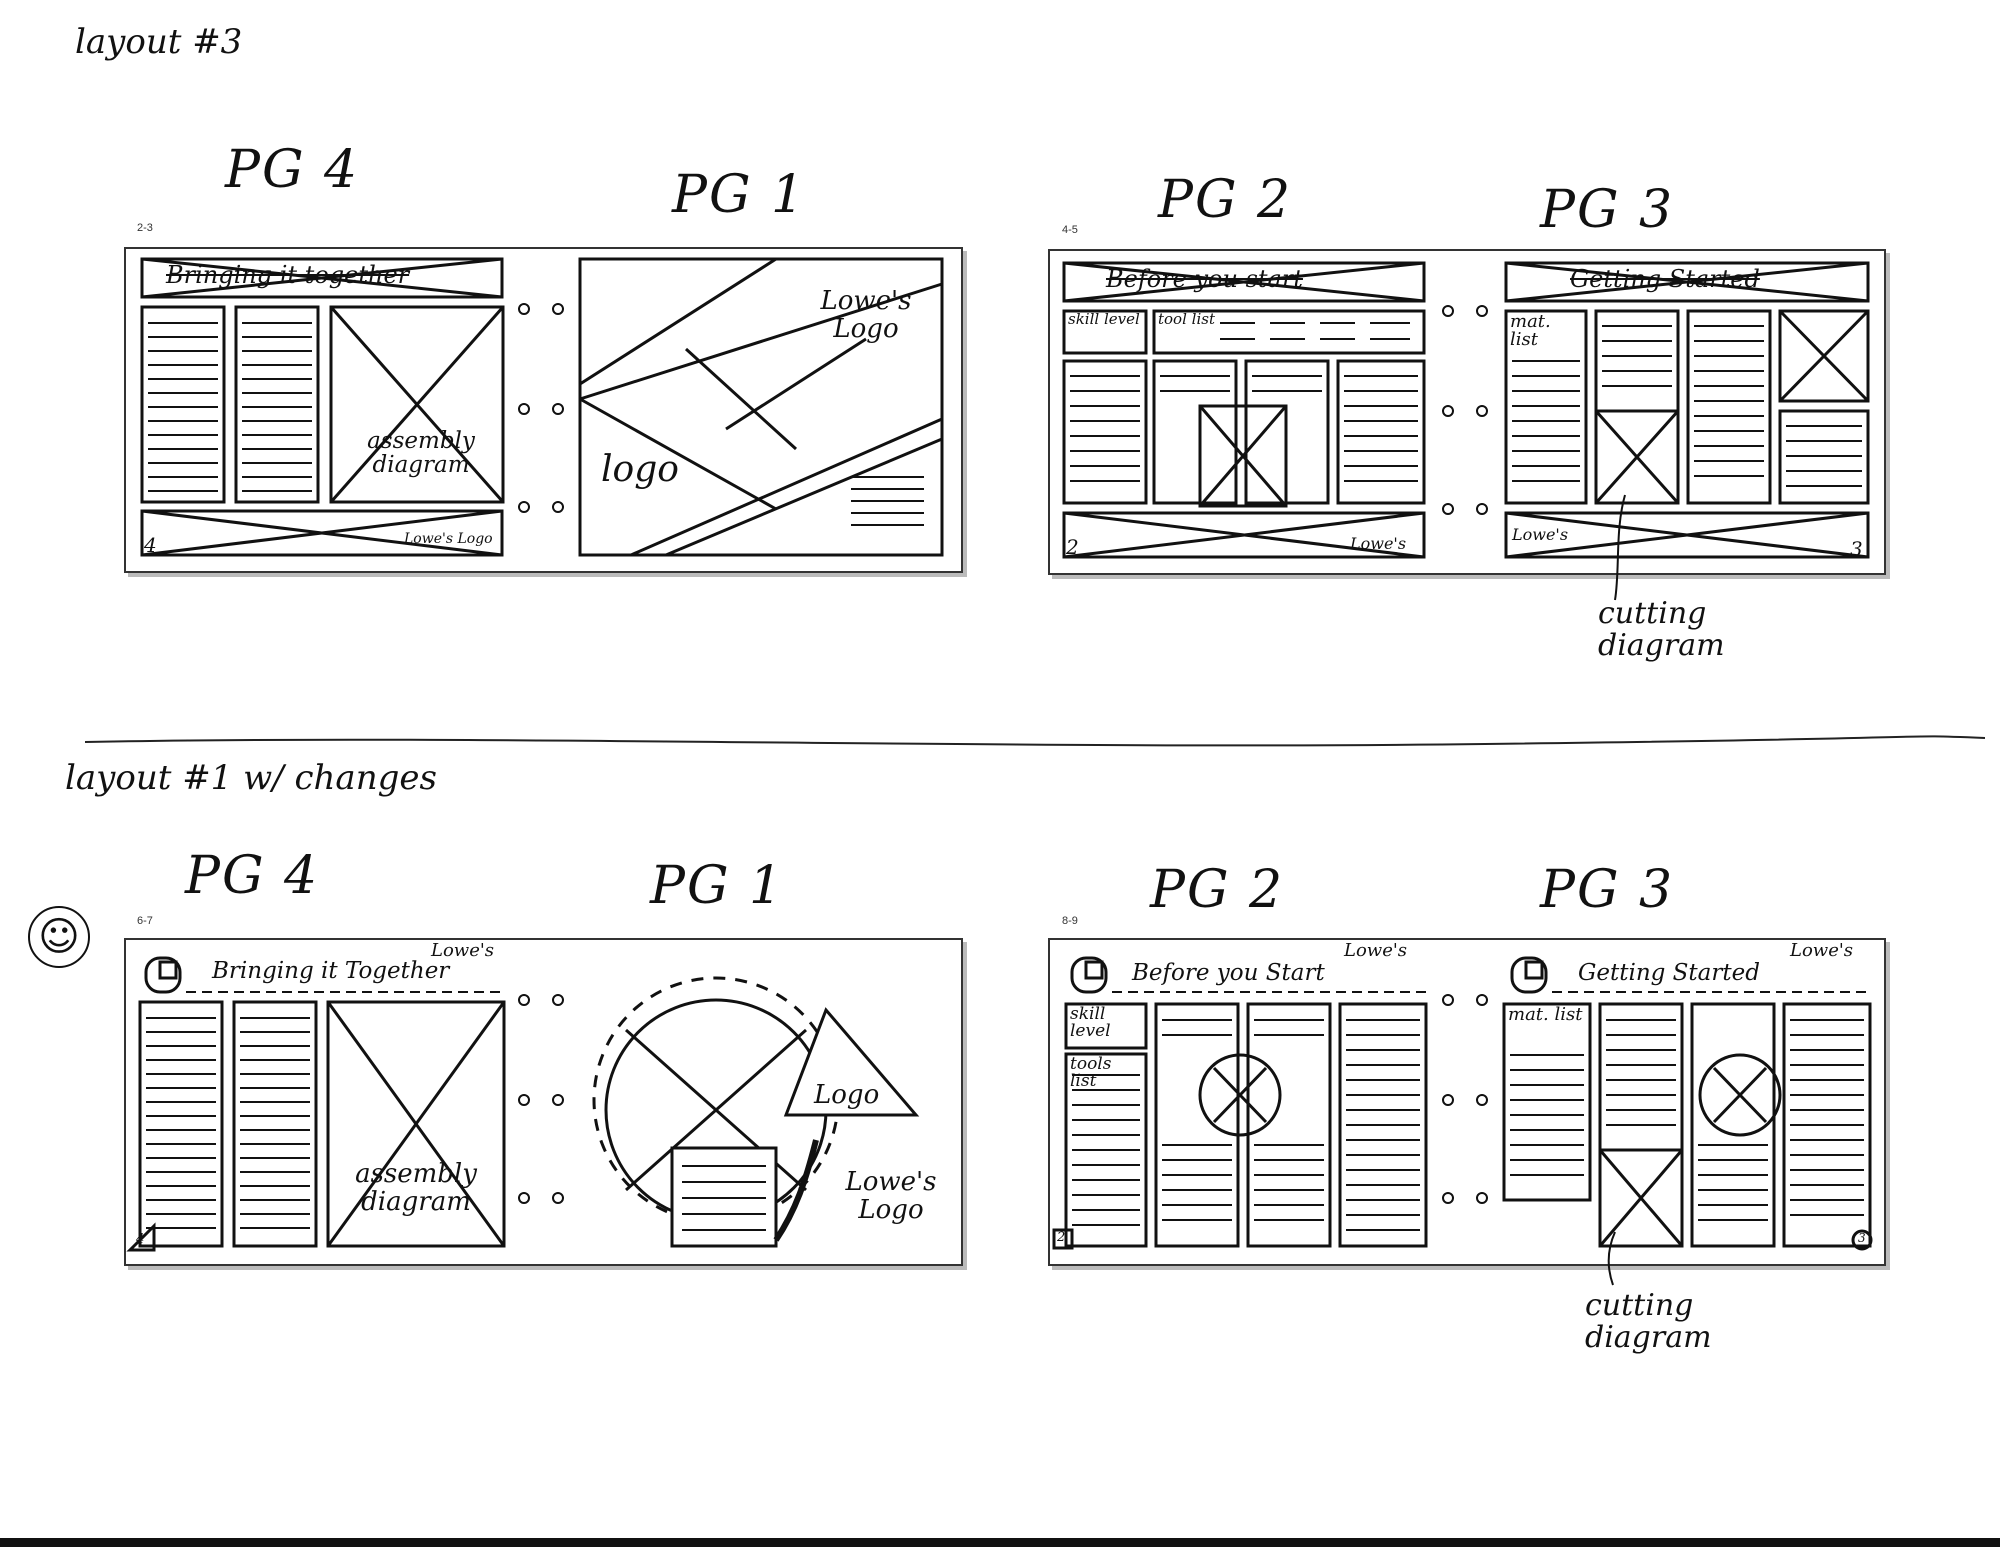 The image size is (2000, 1547). What do you see at coordinates (1530, 330) in the screenshot?
I see `layout3-mat-list: mat. list` at bounding box center [1530, 330].